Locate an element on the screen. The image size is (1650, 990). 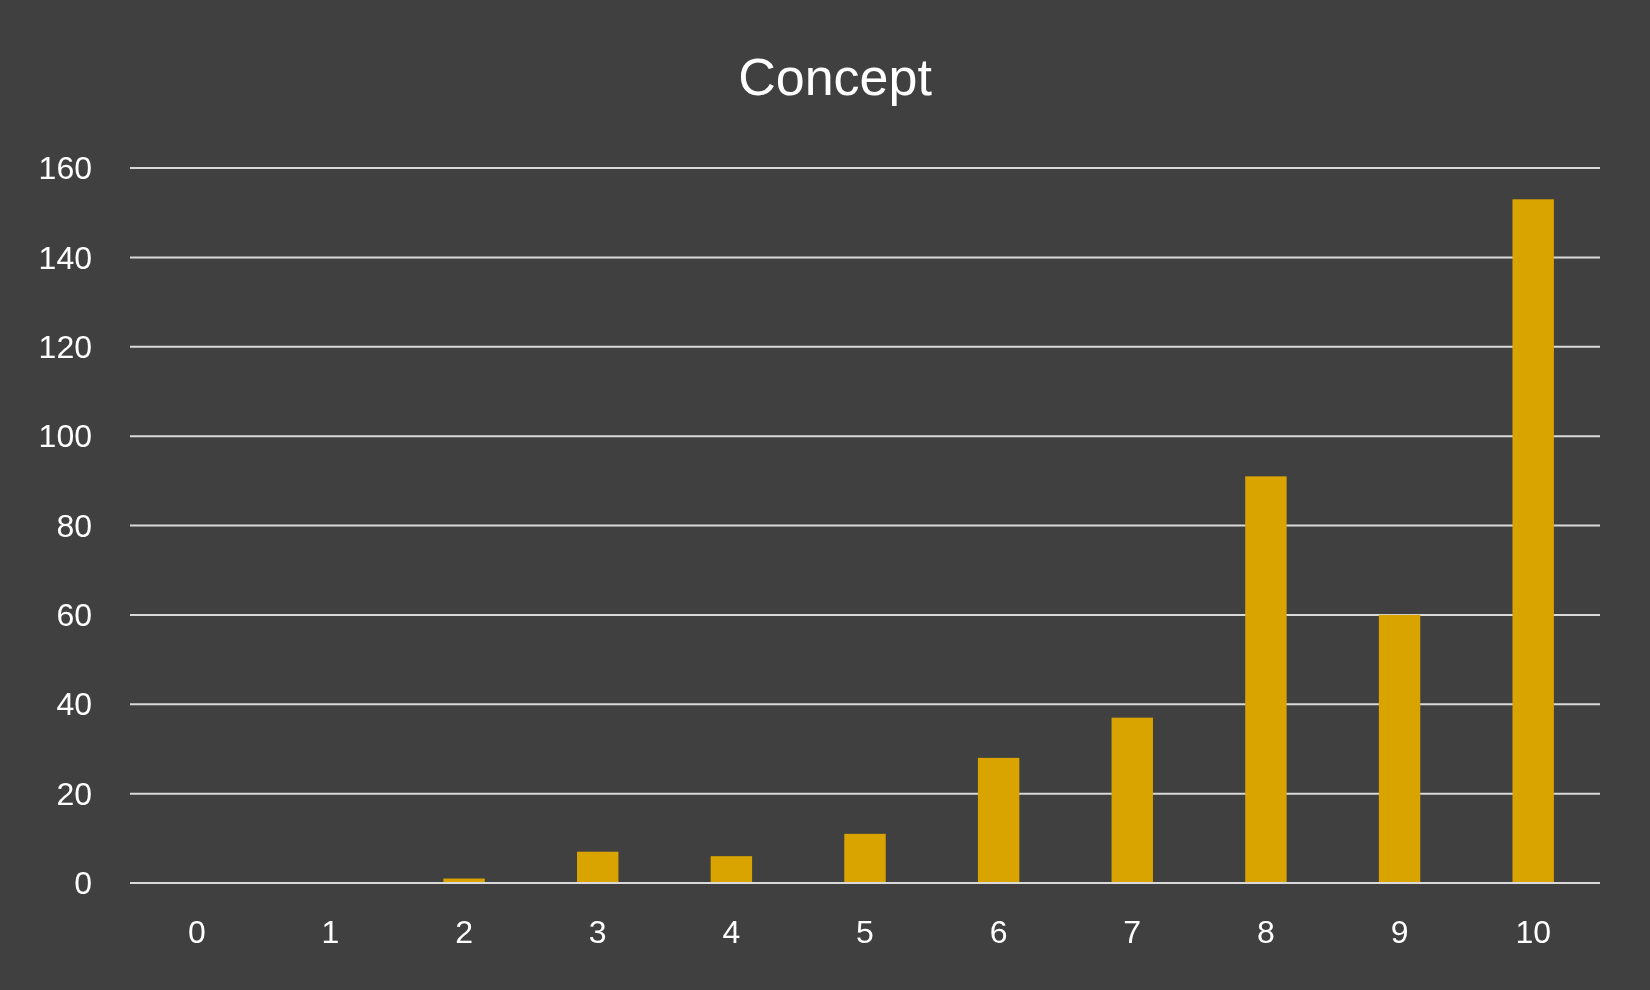
x-tick-label: 8 is located at coordinates (1266, 932).